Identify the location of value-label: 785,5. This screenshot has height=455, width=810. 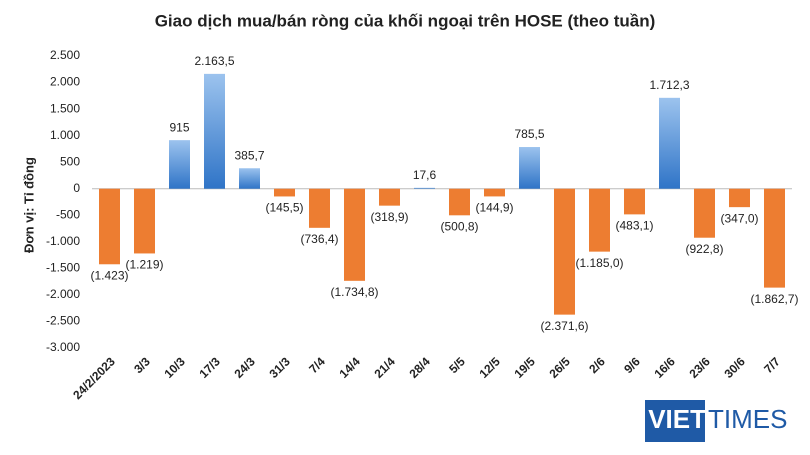
(529, 134).